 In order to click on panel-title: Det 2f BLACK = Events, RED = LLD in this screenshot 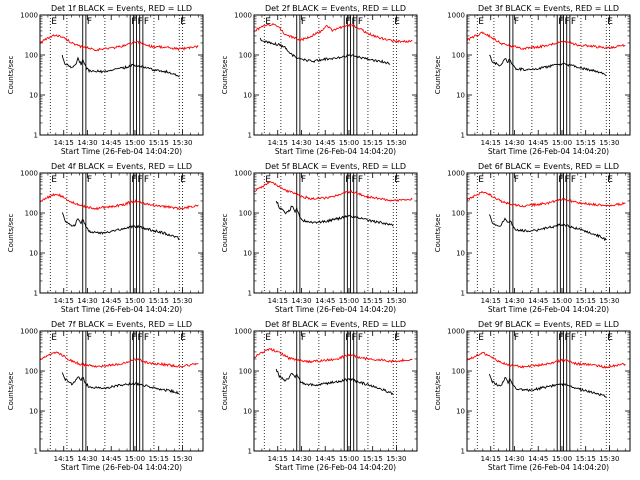, I will do `click(335, 8)`.